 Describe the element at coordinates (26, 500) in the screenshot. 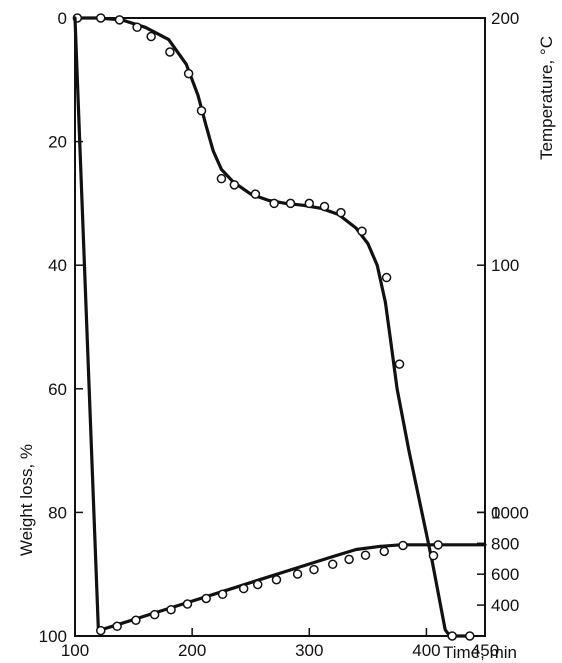

I see `y-left-axis-title: Weight loss, %` at that location.